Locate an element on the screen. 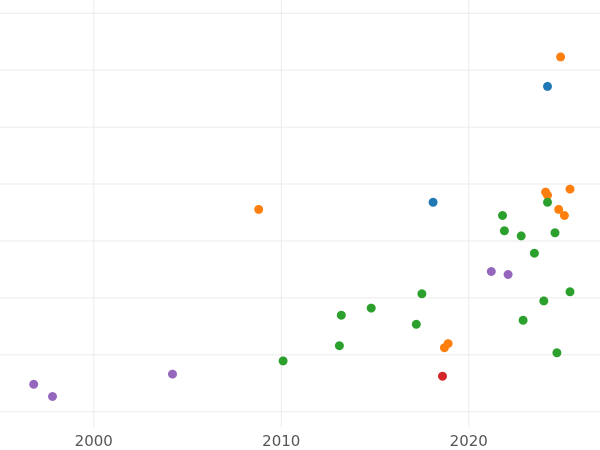 The height and width of the screenshot is (450, 600). x-tick-label: 2010 is located at coordinates (281, 441).